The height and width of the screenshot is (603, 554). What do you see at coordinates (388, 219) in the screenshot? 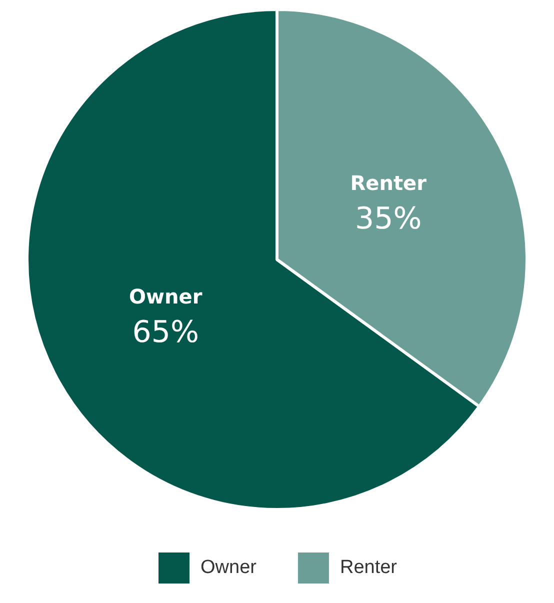
I see `data-label: 35%` at bounding box center [388, 219].